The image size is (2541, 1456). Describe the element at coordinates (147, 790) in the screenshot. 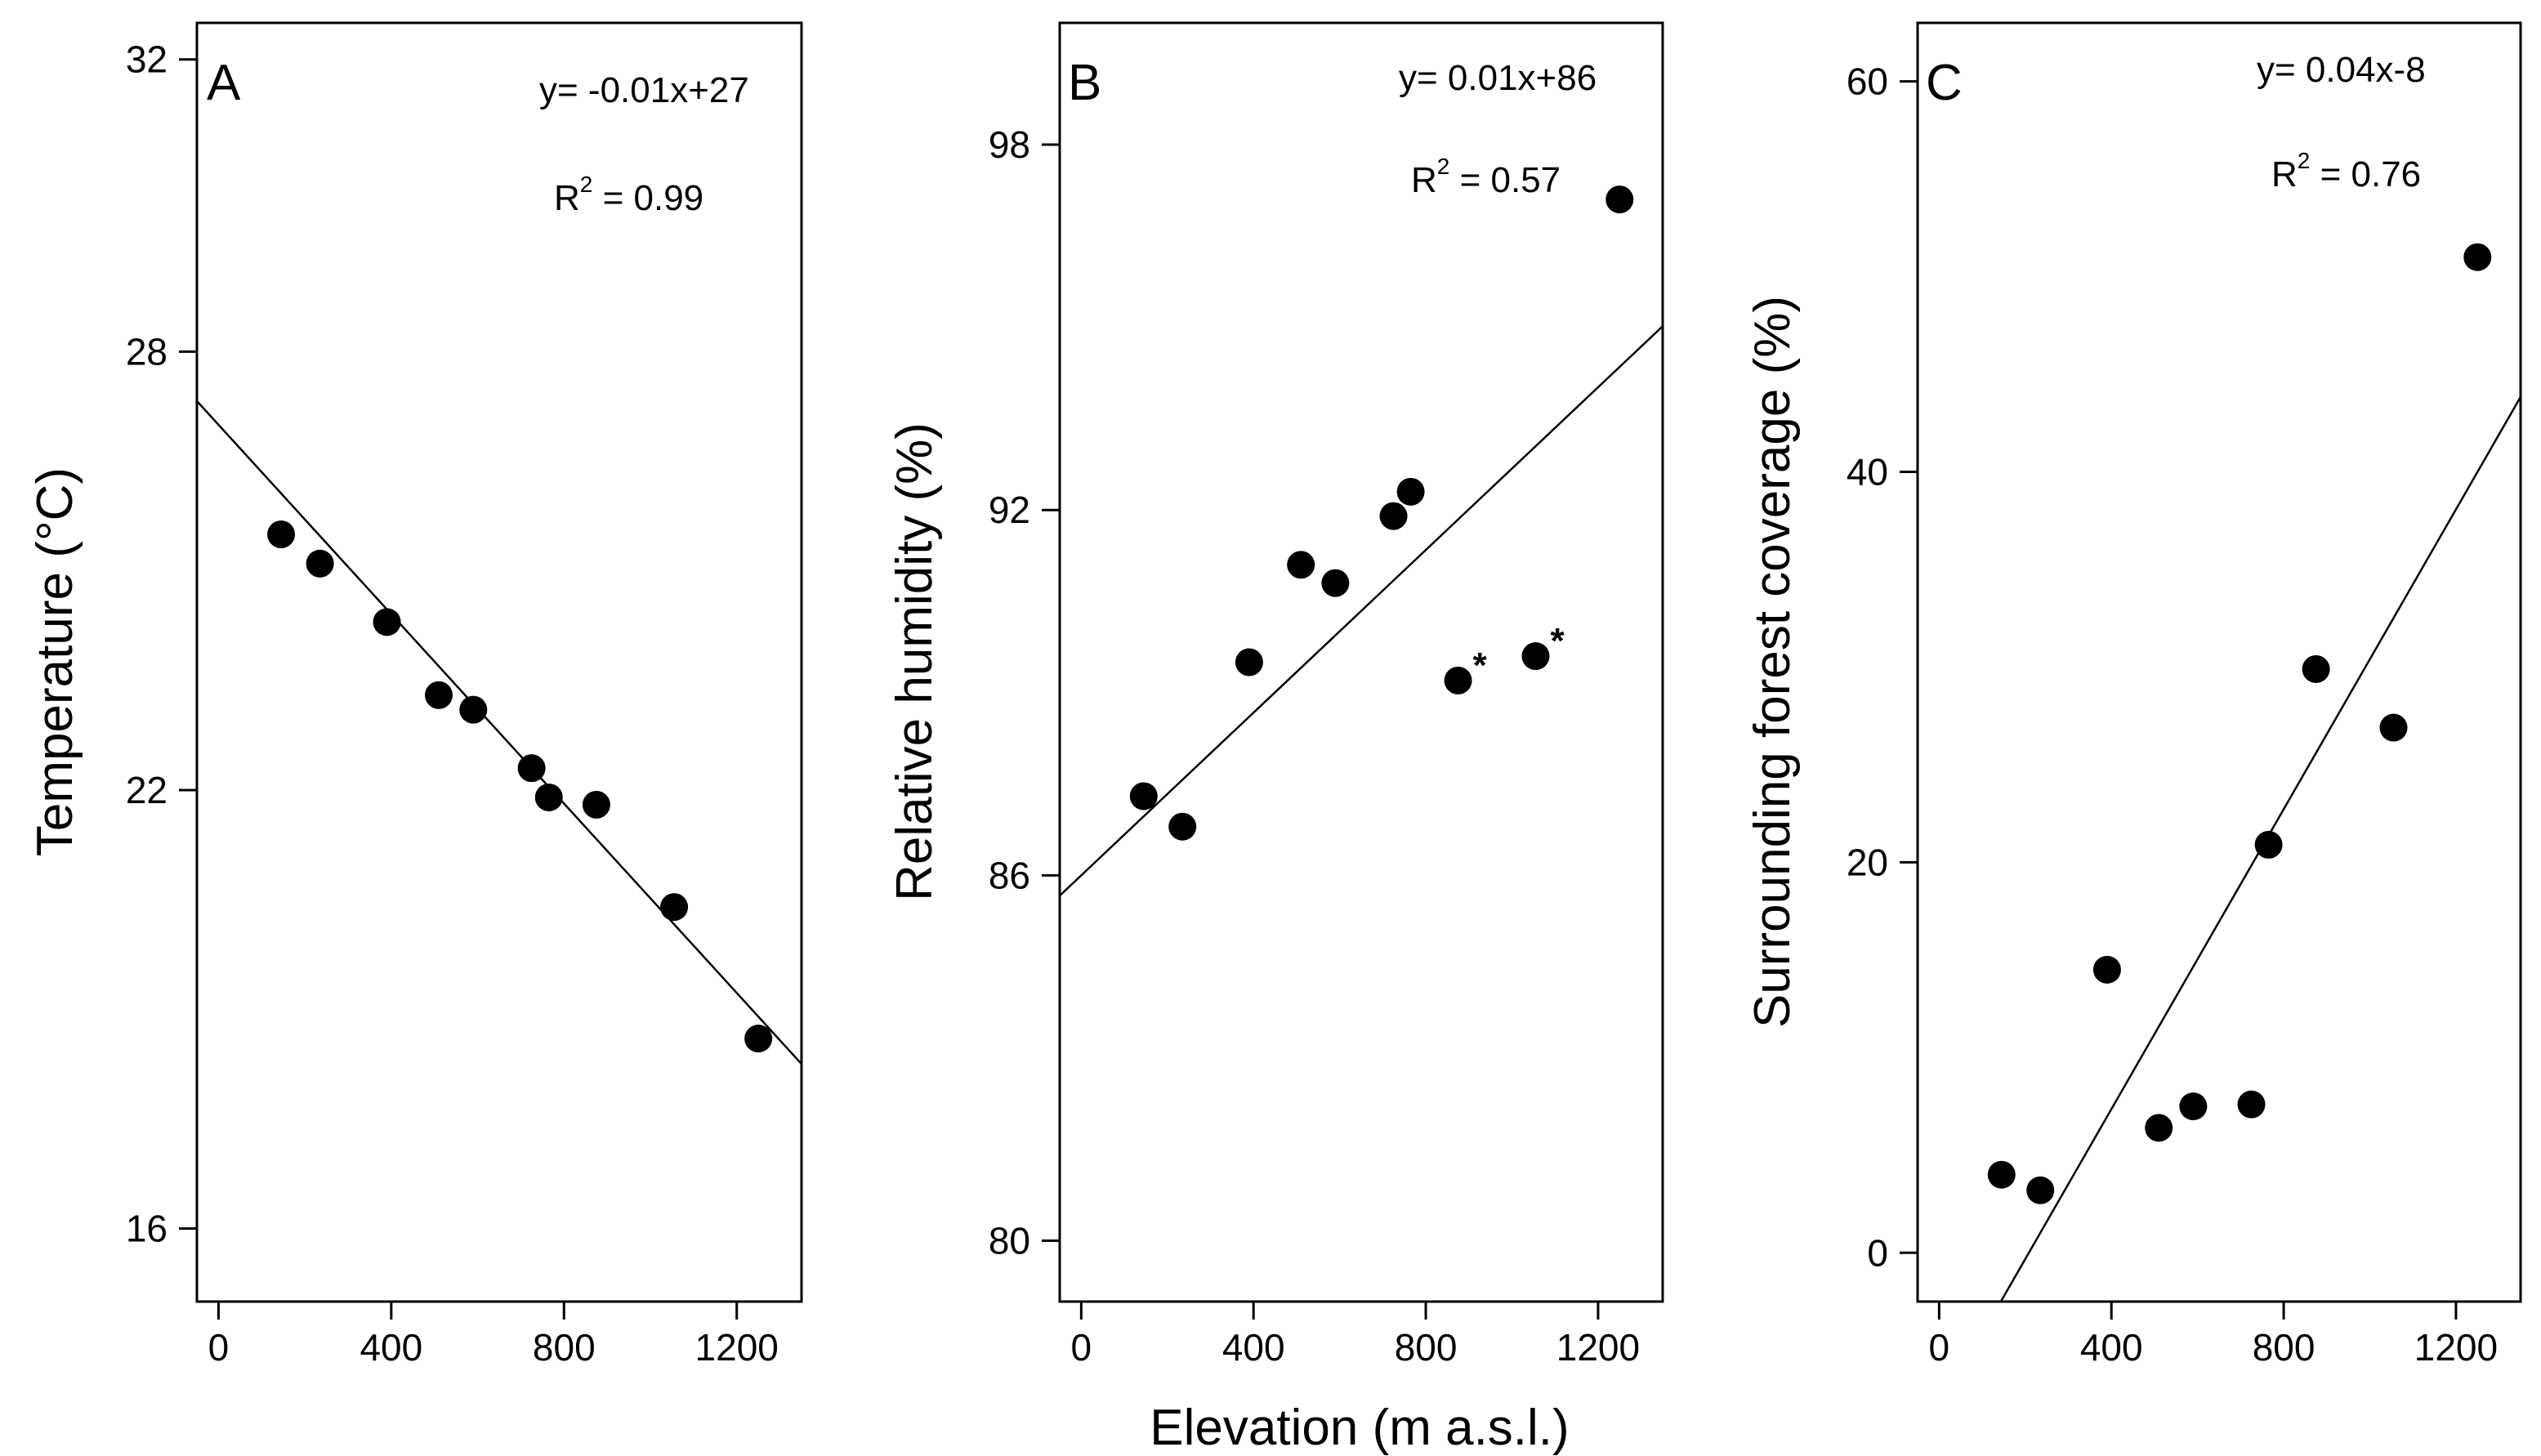

I see `y-tick-label: 22` at that location.